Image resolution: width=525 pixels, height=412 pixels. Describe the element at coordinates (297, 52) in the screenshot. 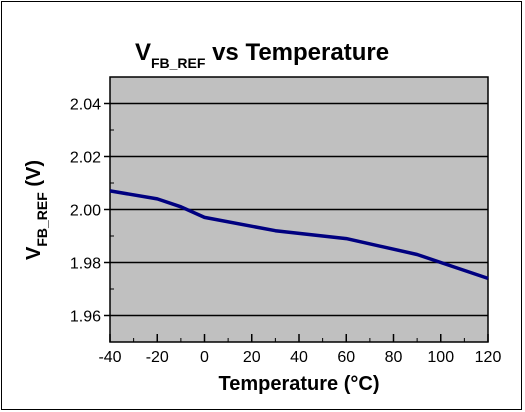

I see `chart-title-rest: vs Temperature` at that location.